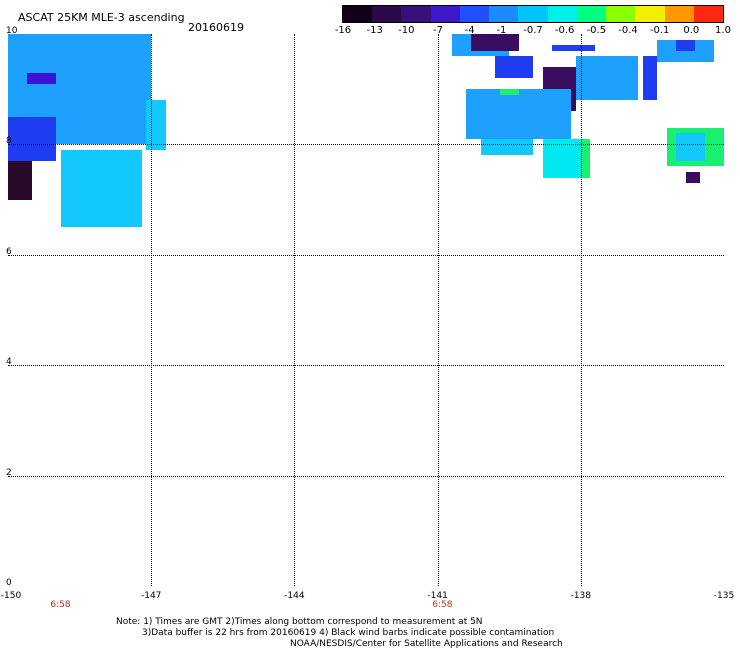 This screenshot has width=740, height=650. Describe the element at coordinates (564, 30) in the screenshot. I see `colorbar-tick-label: -0.6` at that location.